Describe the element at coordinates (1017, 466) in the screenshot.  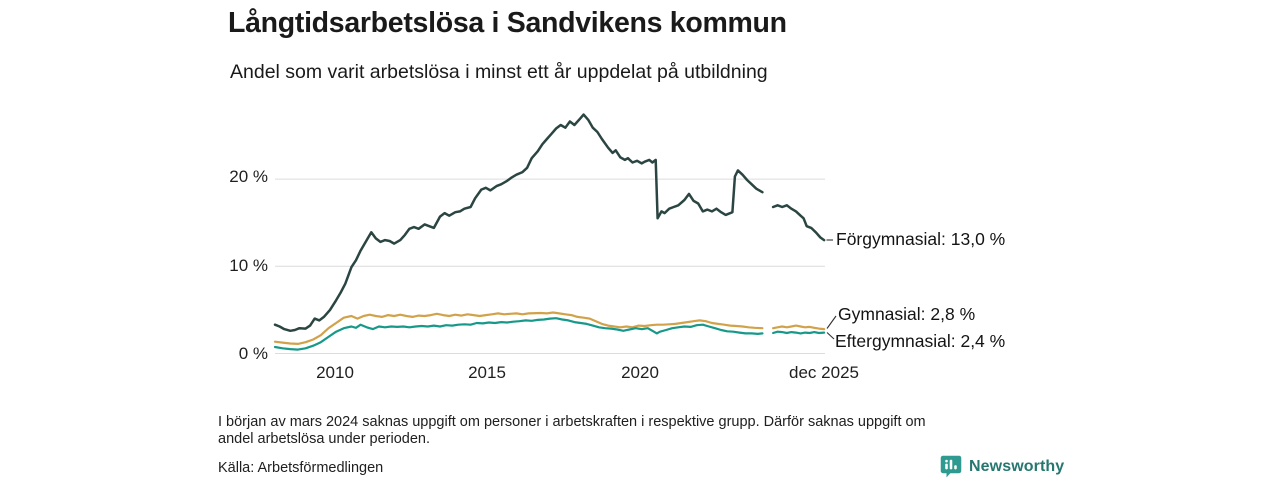
I see `newsworthy-logo-text: Newsworthy` at that location.